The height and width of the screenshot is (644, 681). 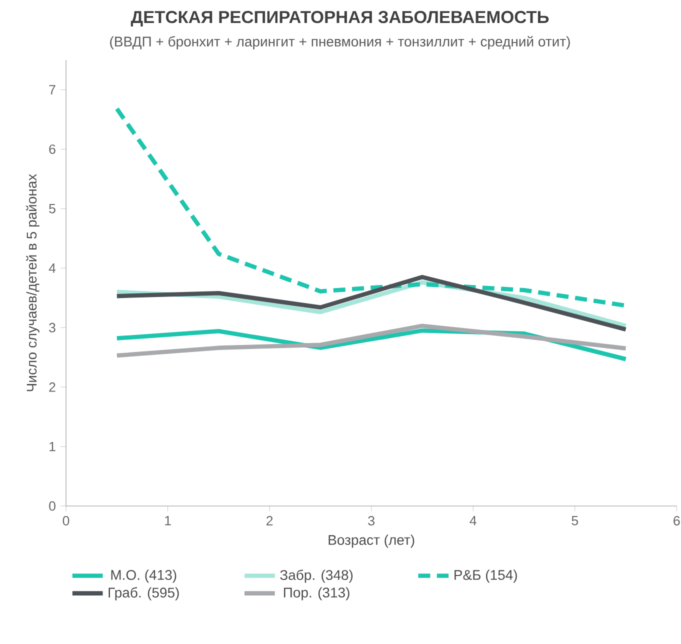 What do you see at coordinates (143, 593) in the screenshot?
I see `legend-label: Граб. (595)` at bounding box center [143, 593].